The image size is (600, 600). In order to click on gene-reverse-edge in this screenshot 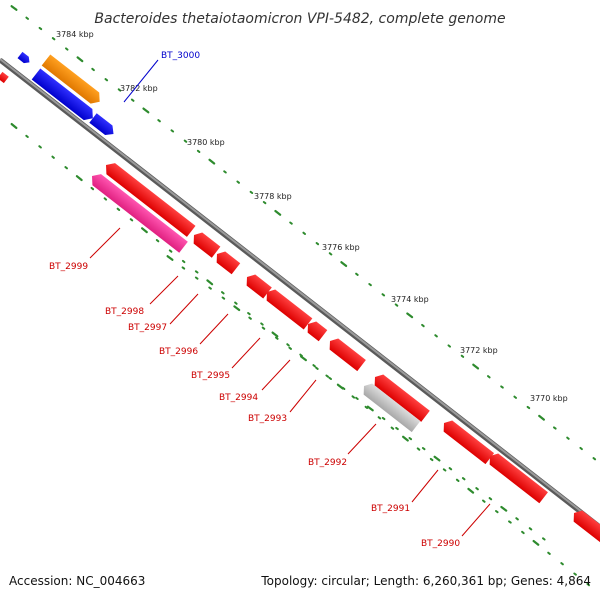, I will do `click(585, 525)`.